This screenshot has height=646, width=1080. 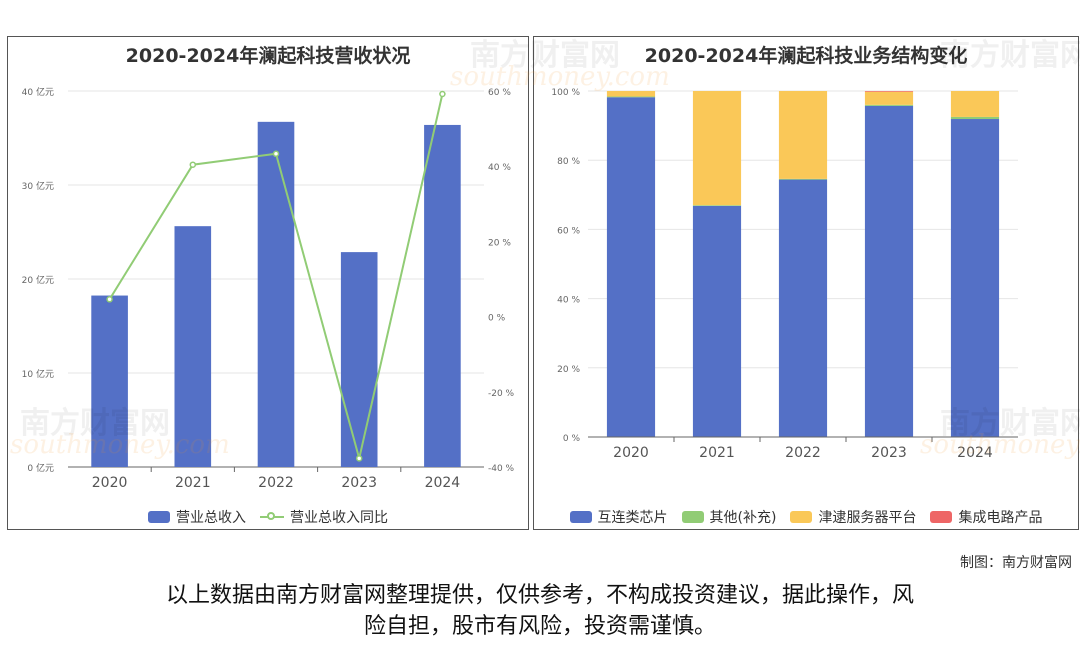 I want to click on business-structure-legend: 互连类芯片 其他(补充) 津逮服务器平台 集成电路产品, so click(x=806, y=517).